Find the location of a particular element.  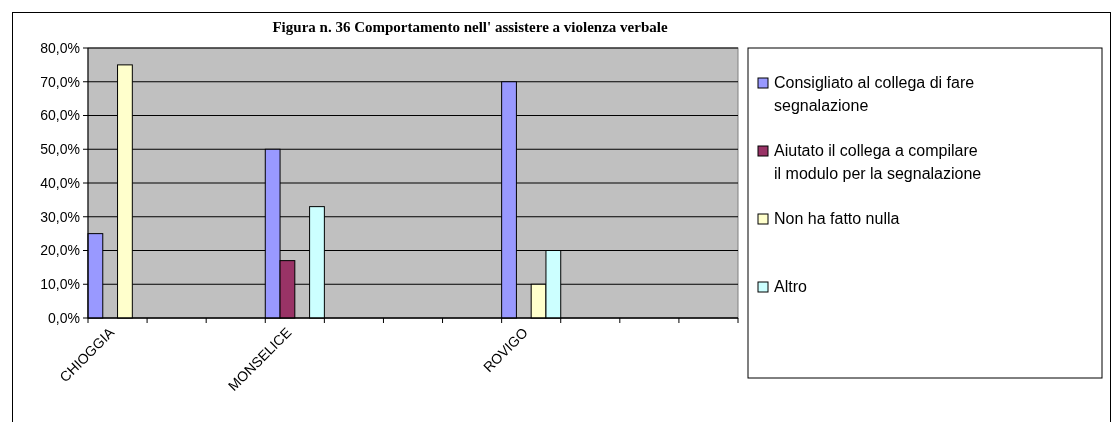

y-tick-label: 0,0% is located at coordinates (64, 317).